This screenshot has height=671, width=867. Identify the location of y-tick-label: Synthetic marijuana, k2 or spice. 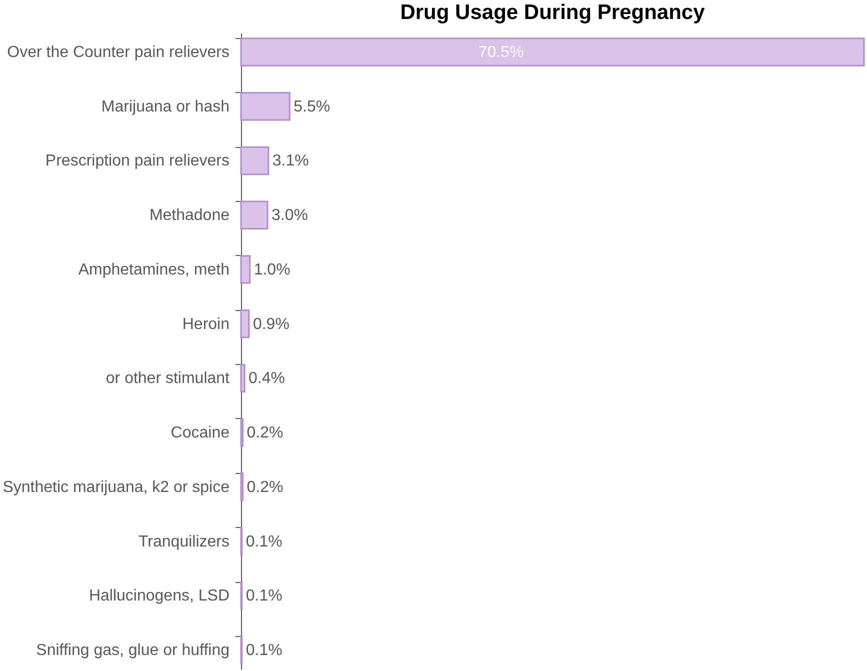
(116, 487).